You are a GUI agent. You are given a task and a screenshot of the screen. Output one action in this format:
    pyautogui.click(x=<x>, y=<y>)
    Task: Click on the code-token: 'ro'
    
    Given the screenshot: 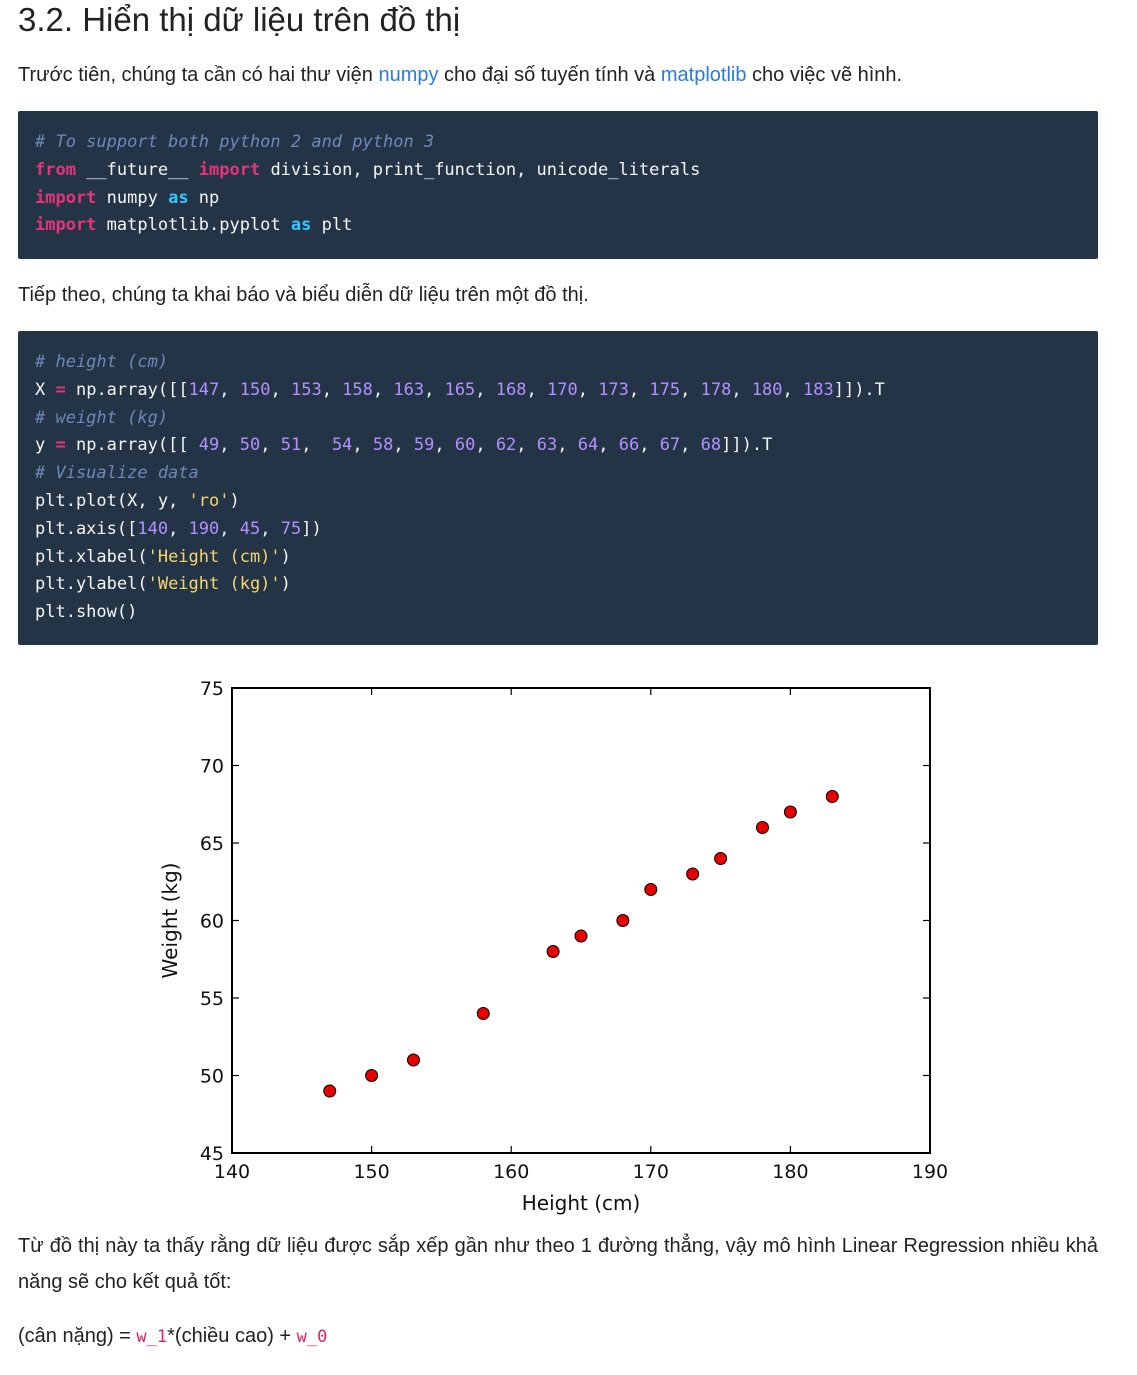 What is the action you would take?
    pyautogui.click(x=209, y=500)
    